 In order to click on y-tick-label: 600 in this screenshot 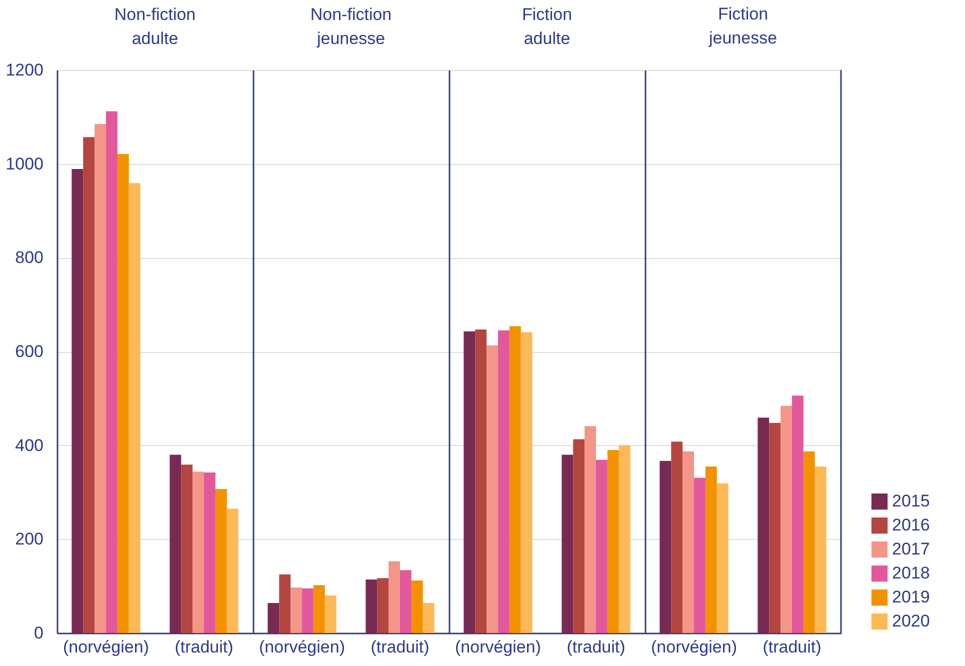, I will do `click(29, 351)`.